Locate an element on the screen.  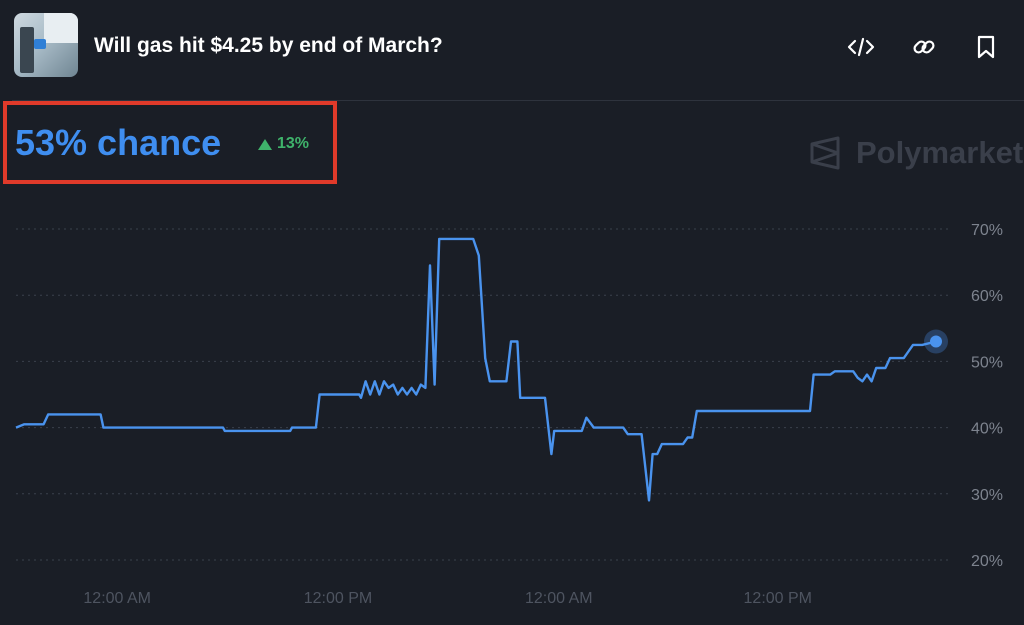
y-tick-label: 50% is located at coordinates (987, 362).